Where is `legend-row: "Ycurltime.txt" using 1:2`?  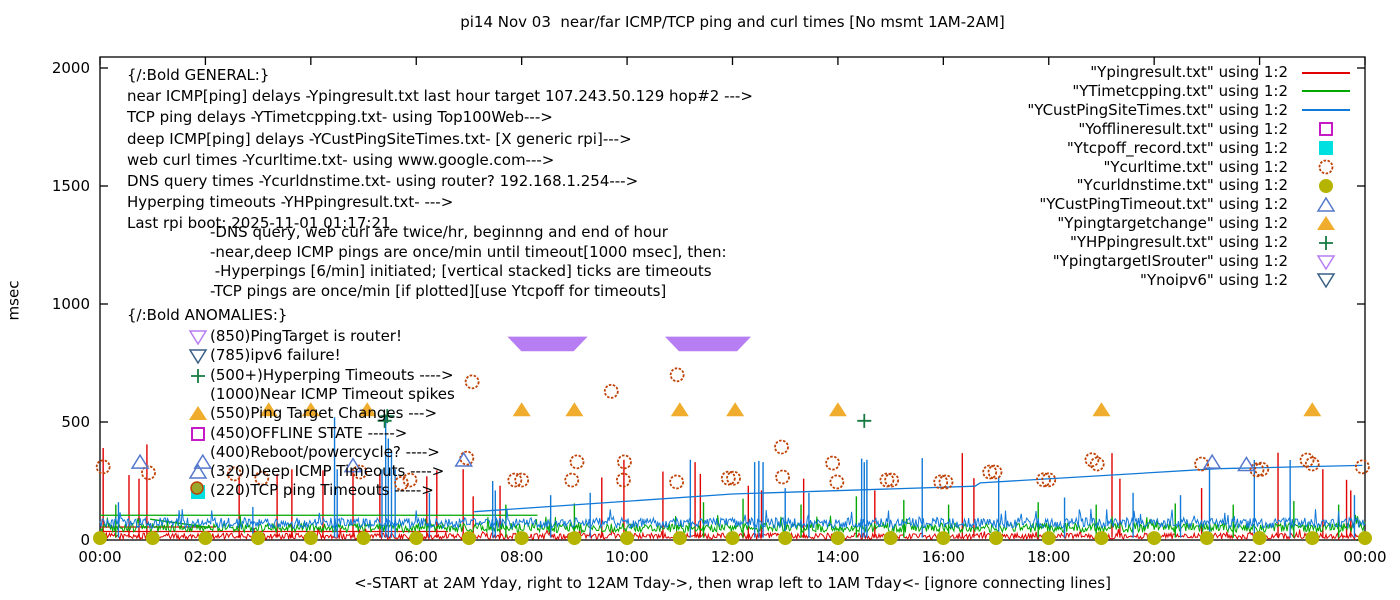 legend-row: "Ycurltime.txt" using 1:2 is located at coordinates (1229, 167).